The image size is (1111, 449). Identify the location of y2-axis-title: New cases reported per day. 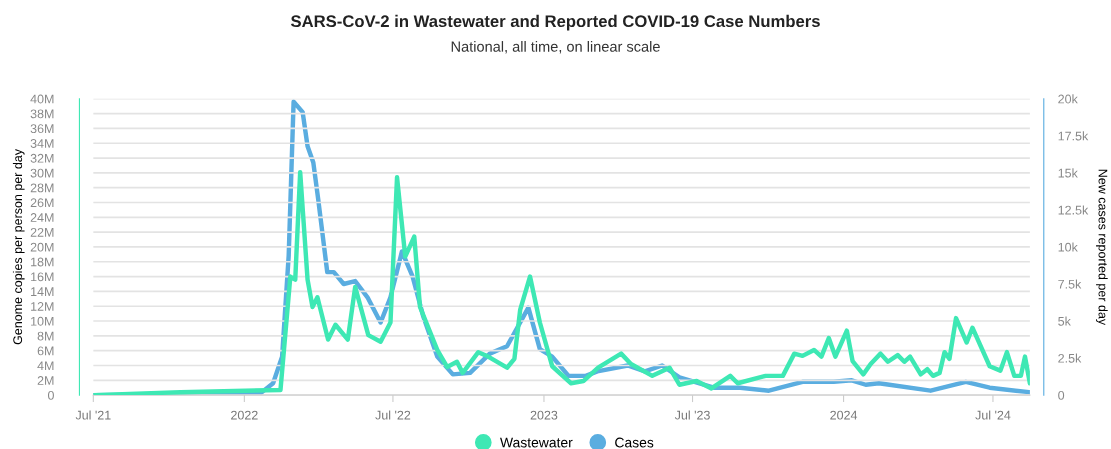
(1102, 247).